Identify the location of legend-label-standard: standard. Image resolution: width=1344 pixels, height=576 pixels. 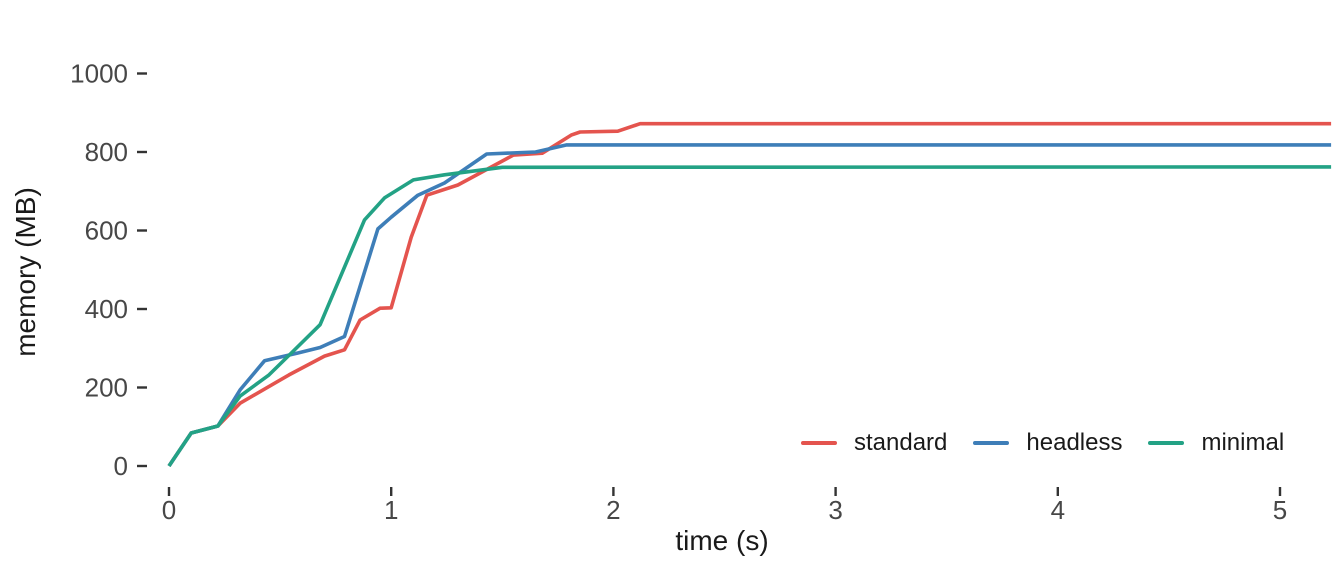
(901, 442).